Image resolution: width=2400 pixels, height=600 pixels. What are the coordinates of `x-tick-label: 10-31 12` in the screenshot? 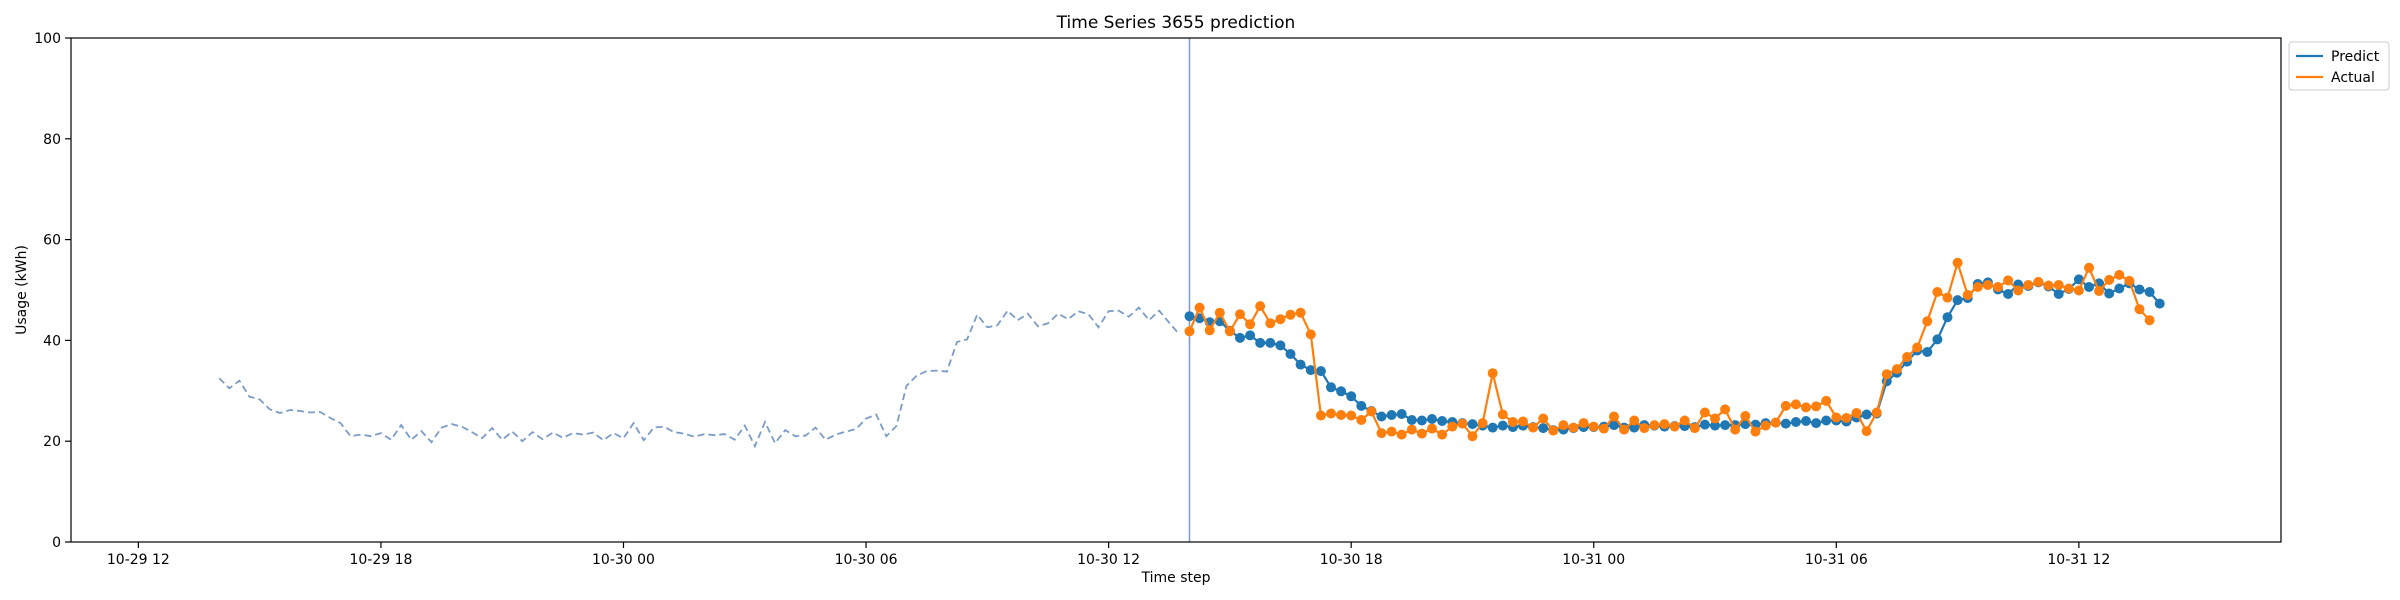 It's located at (2078, 560).